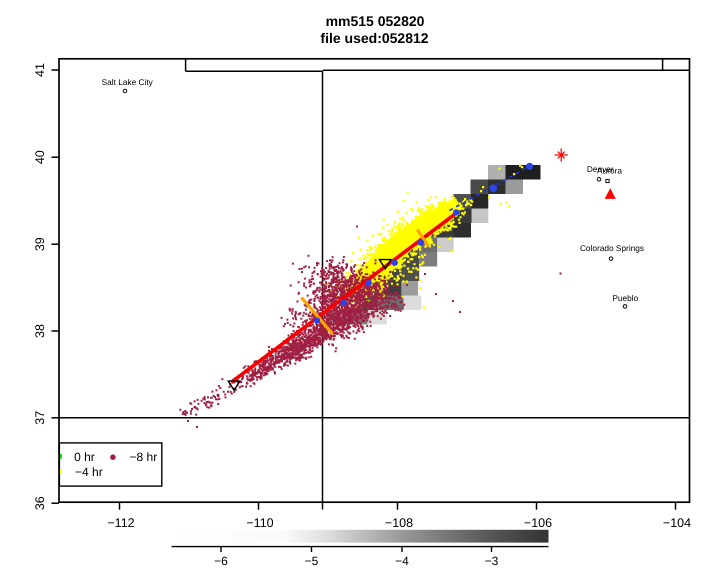  What do you see at coordinates (84, 457) in the screenshot?
I see `svg-text: 0 hr` at bounding box center [84, 457].